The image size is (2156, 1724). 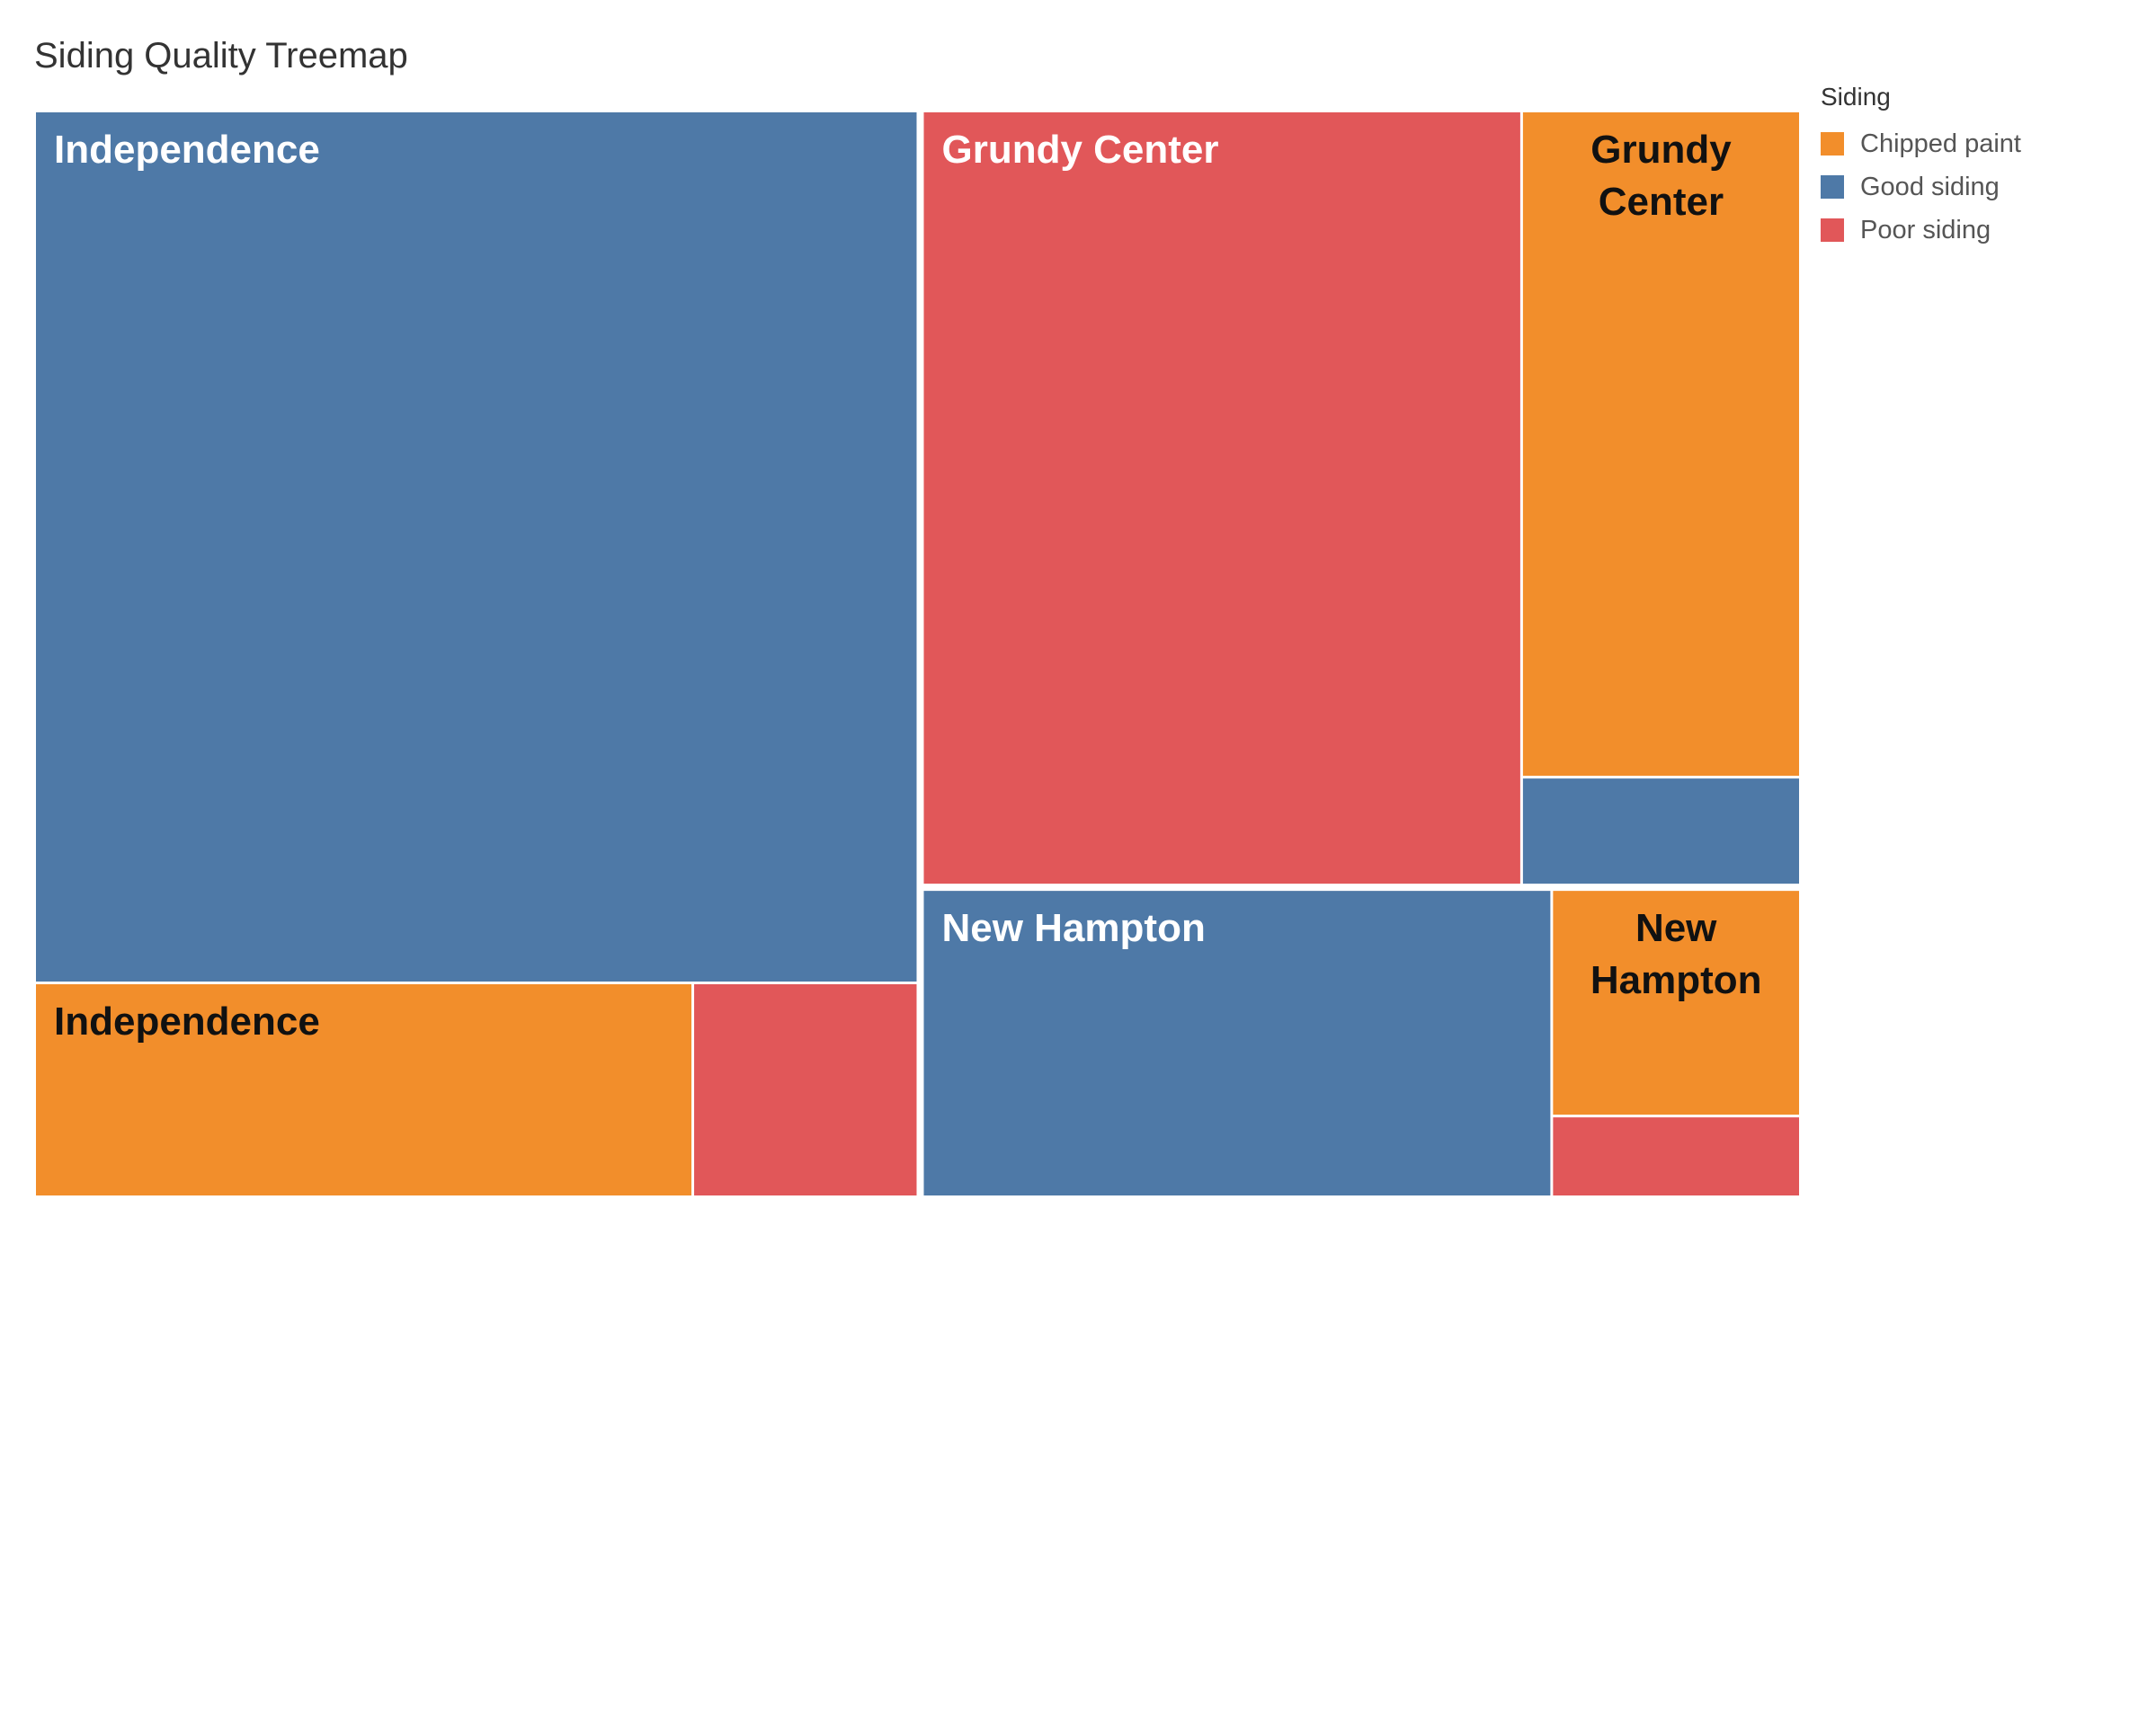 What do you see at coordinates (364, 1089) in the screenshot?
I see `treemap-cell-independence-chipped-paint` at bounding box center [364, 1089].